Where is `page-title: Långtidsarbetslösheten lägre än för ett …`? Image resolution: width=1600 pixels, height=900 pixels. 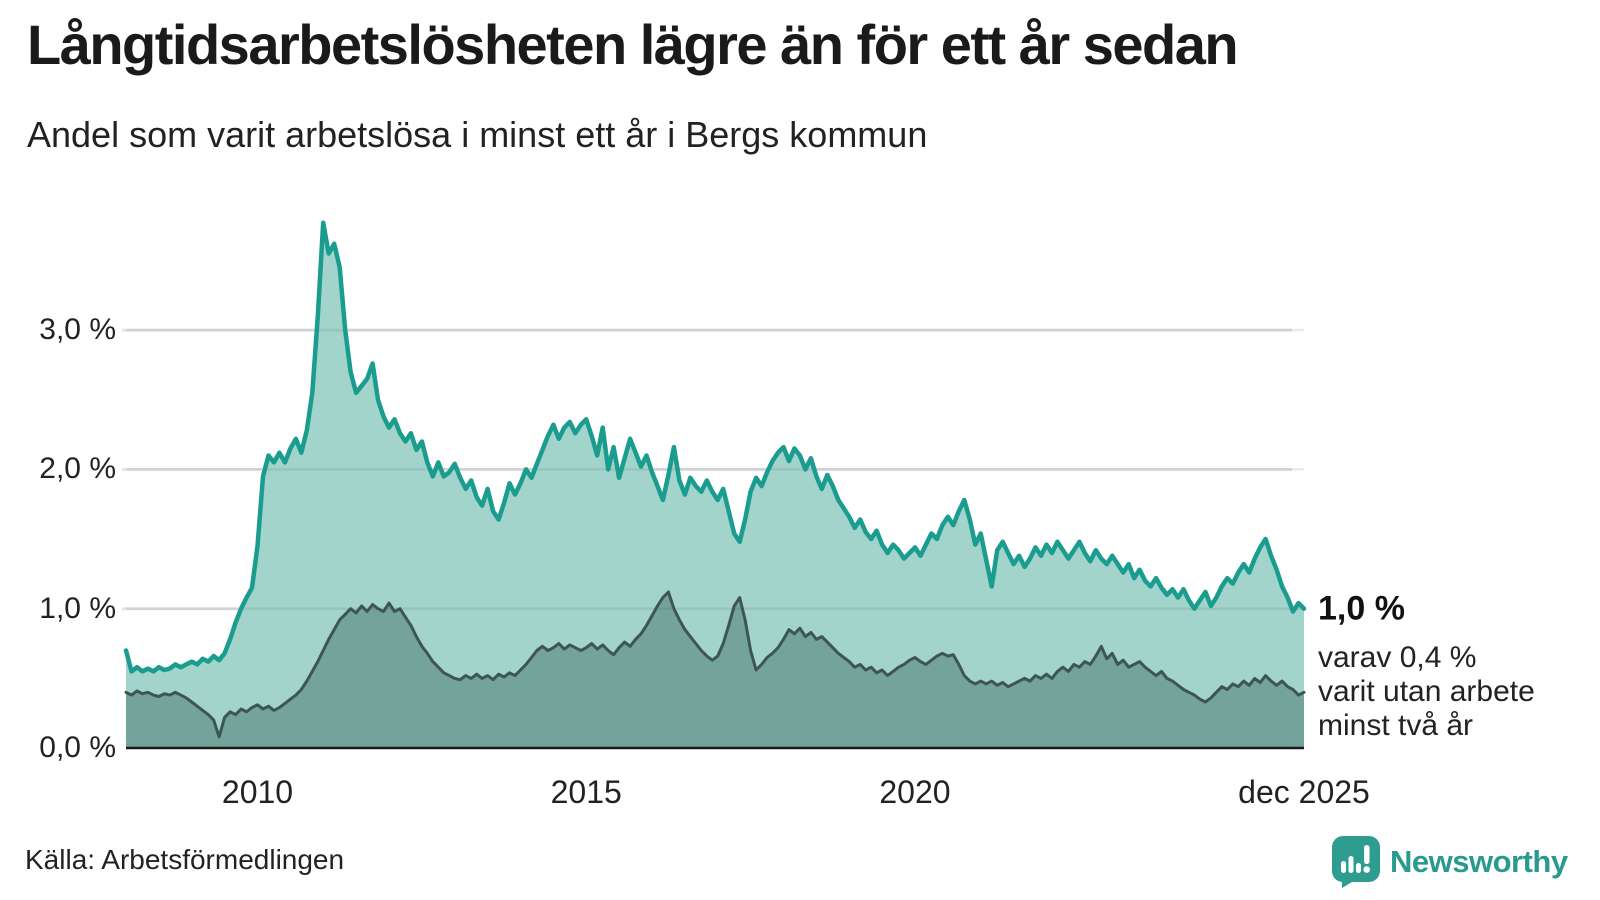
page-title: Långtidsarbetslösheten lägre än för ett … is located at coordinates (633, 44).